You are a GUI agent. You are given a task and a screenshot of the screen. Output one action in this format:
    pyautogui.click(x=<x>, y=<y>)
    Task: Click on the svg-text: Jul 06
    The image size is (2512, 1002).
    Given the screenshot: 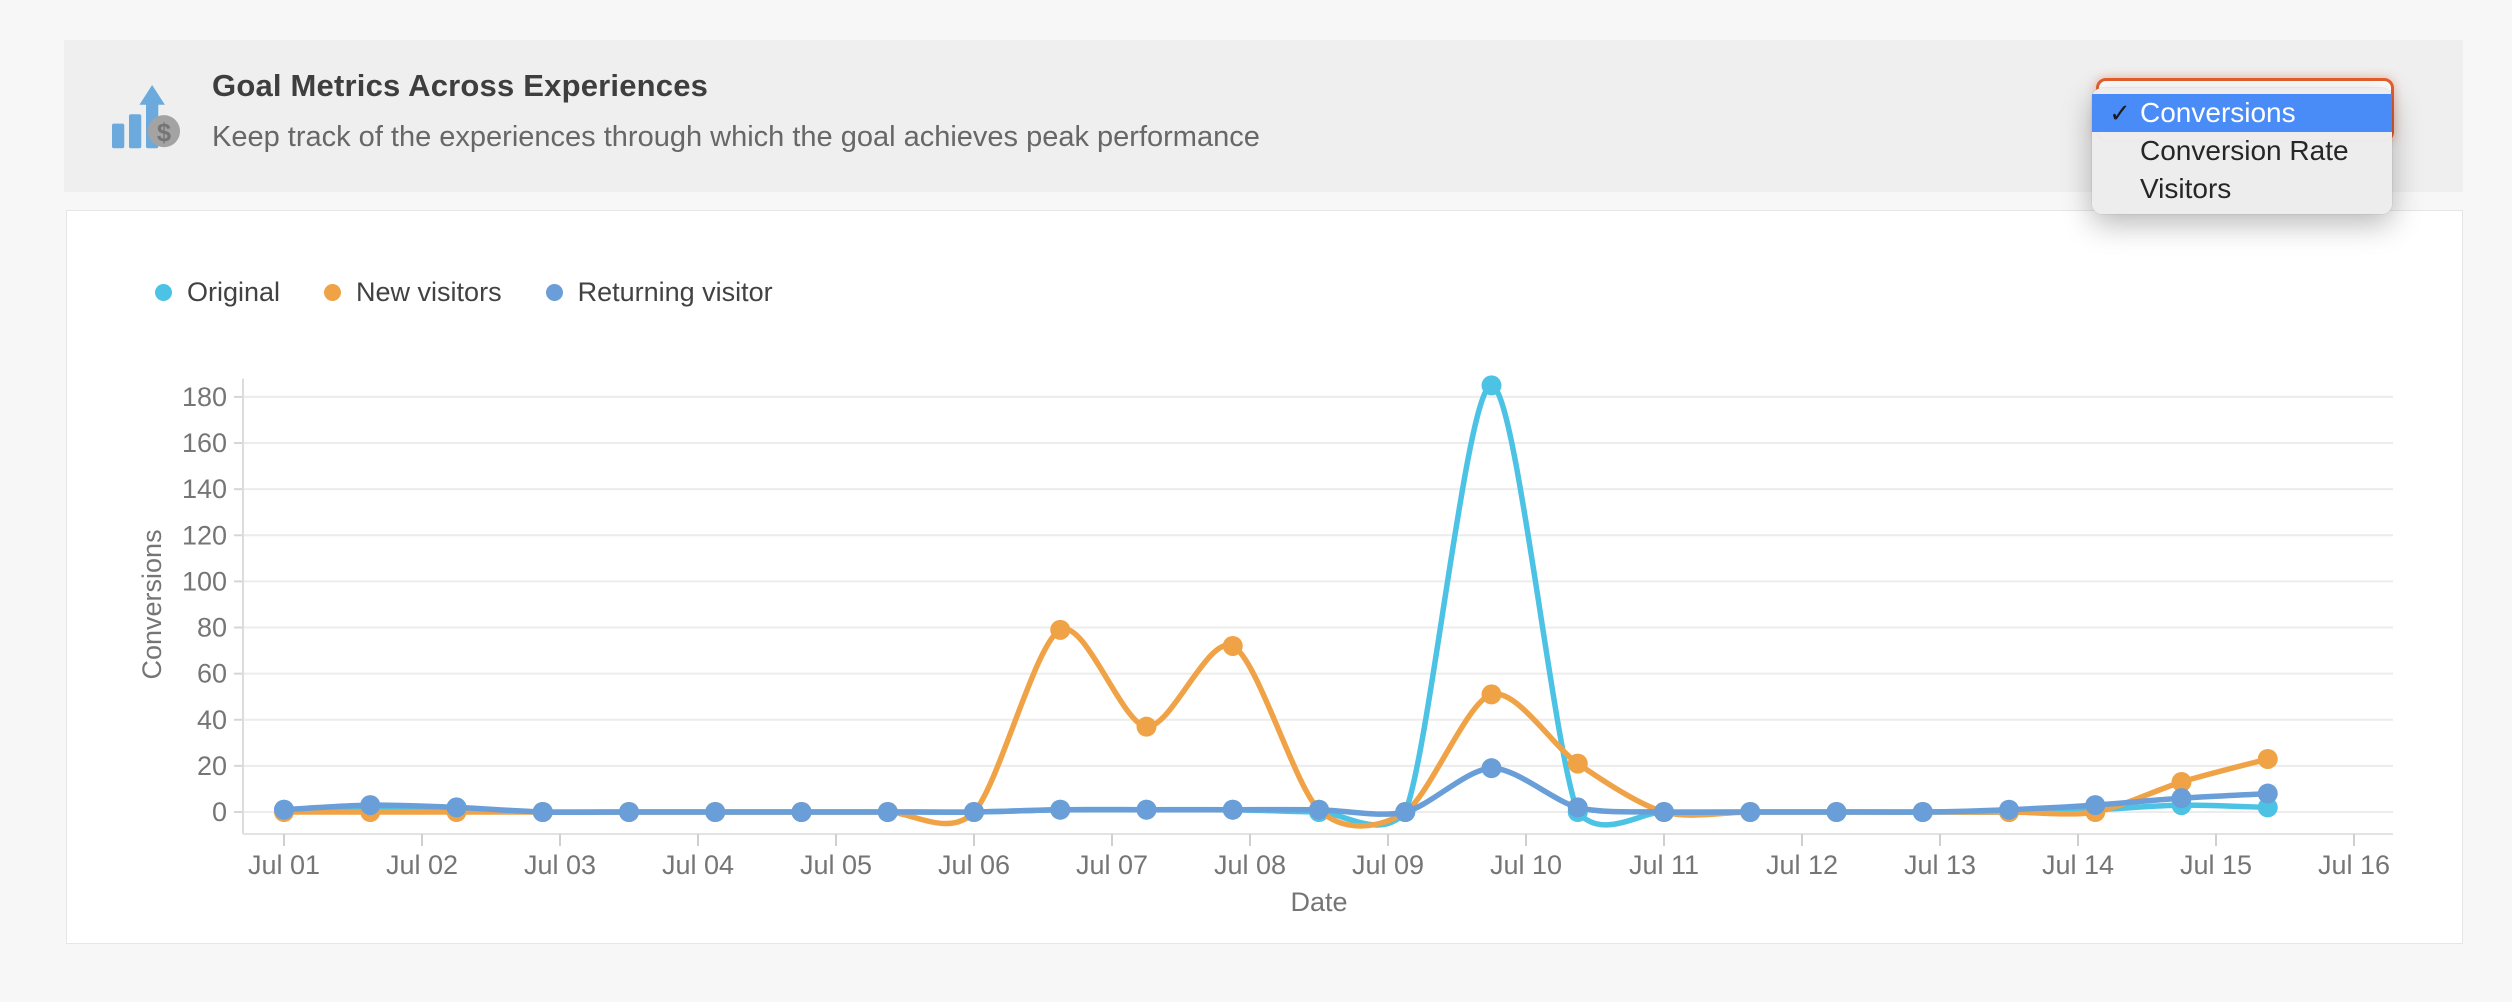 What is the action you would take?
    pyautogui.click(x=974, y=865)
    